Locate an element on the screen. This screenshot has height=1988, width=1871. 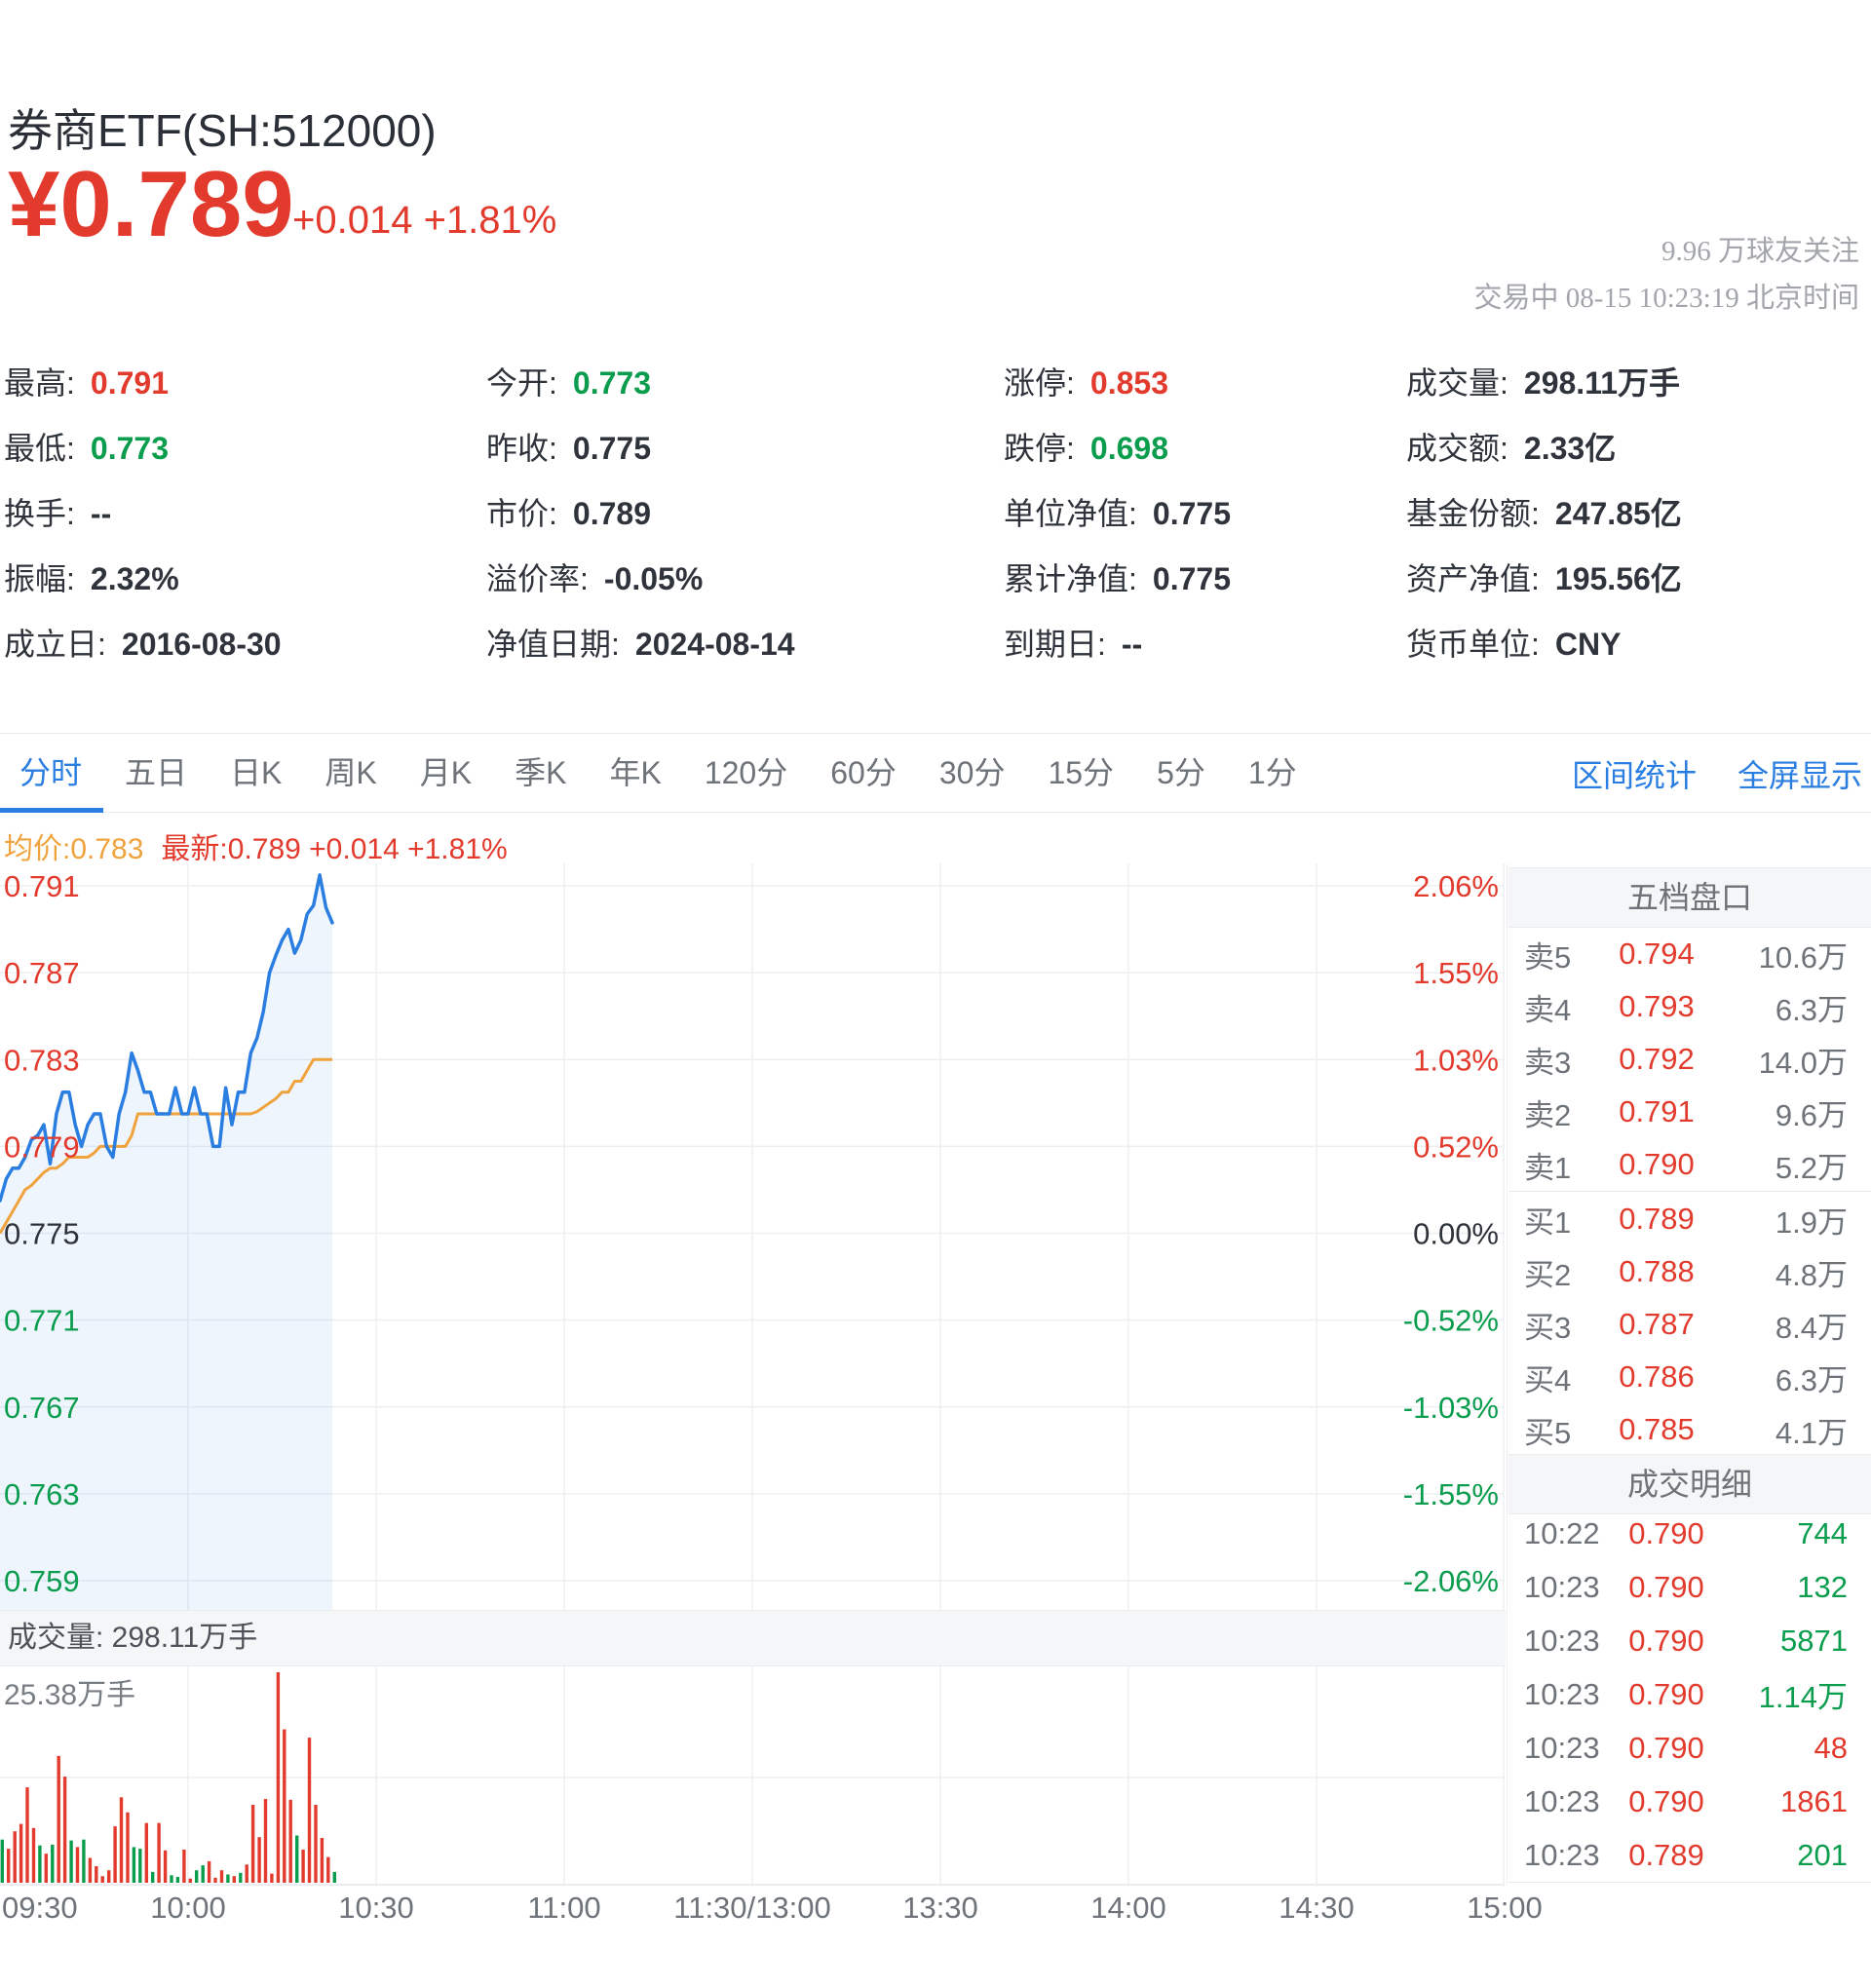
bid-row: 买2 0.788 4.8万 is located at coordinates (1689, 1272).